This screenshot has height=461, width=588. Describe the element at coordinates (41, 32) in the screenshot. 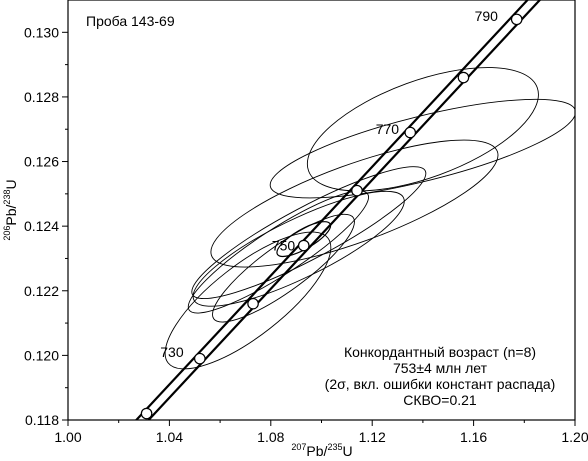

I see `y-tick-label-7: 0.130` at that location.